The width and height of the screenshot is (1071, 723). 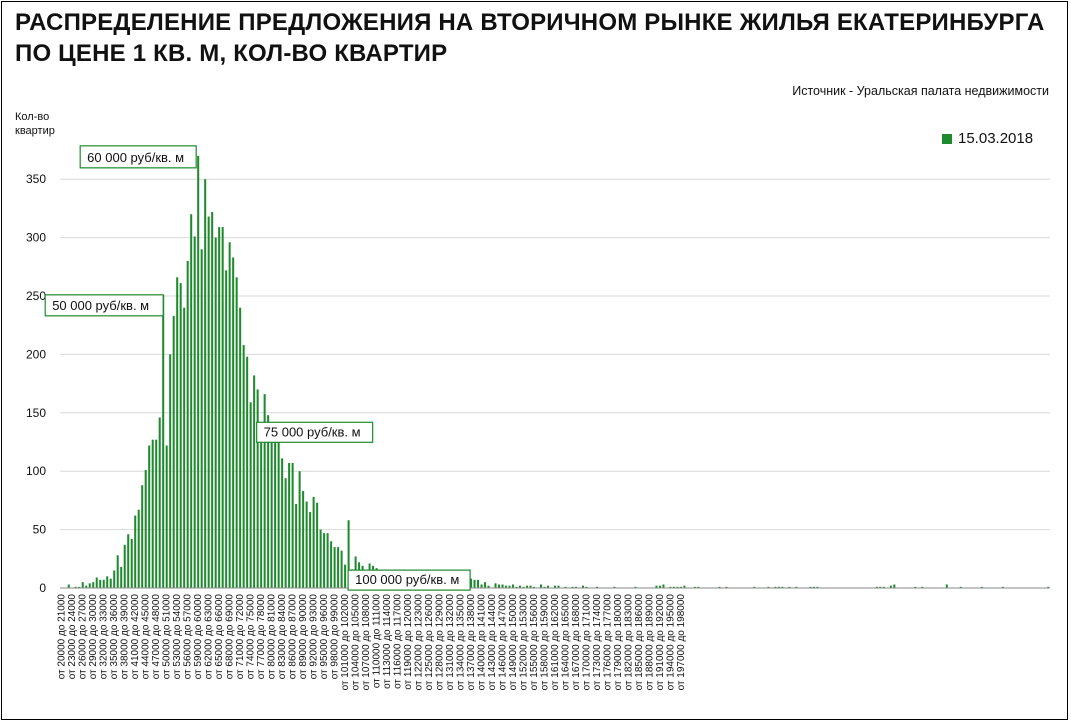 What do you see at coordinates (72, 637) in the screenshot?
I see `x-tick-label: от 23000 до 24000` at bounding box center [72, 637].